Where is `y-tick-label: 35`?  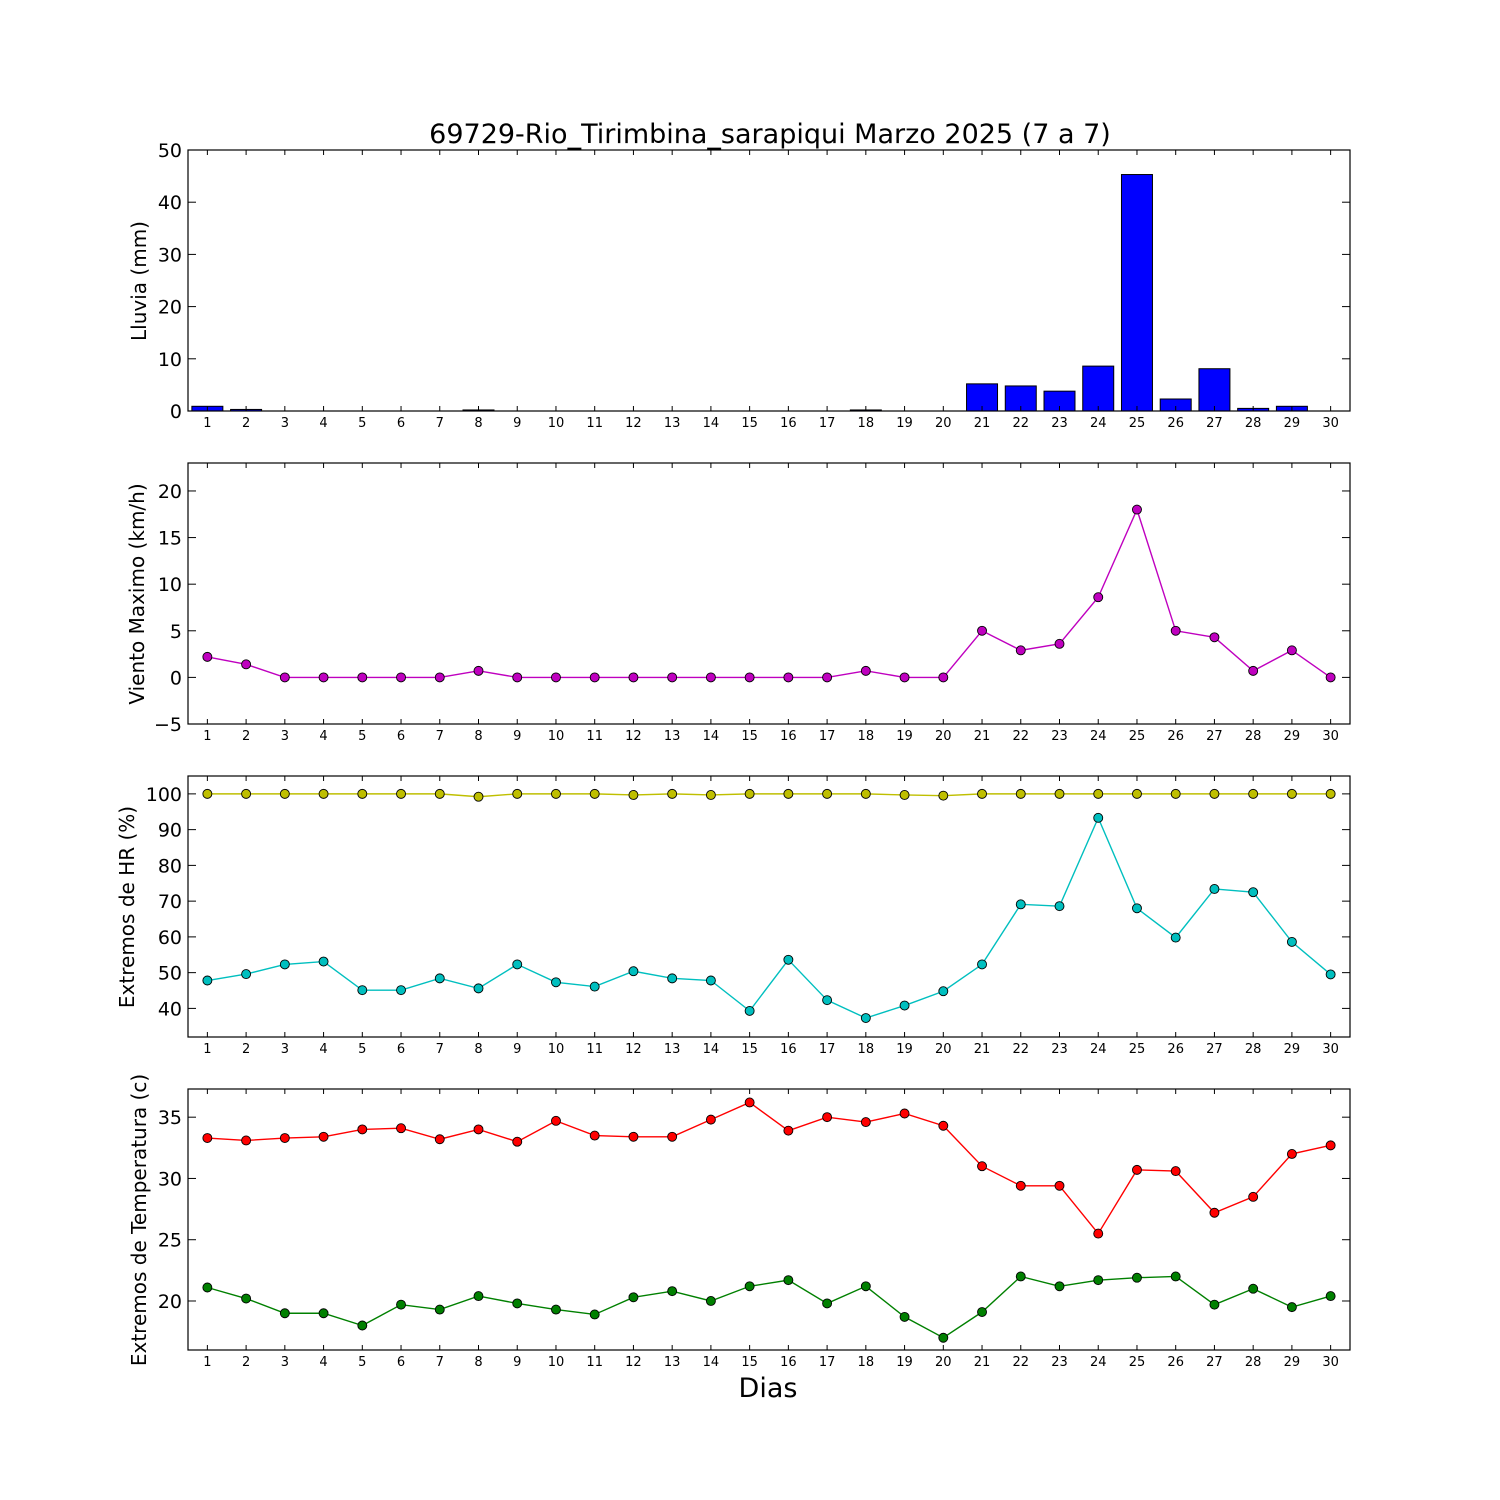
y-tick-label: 35 is located at coordinates (170, 1118).